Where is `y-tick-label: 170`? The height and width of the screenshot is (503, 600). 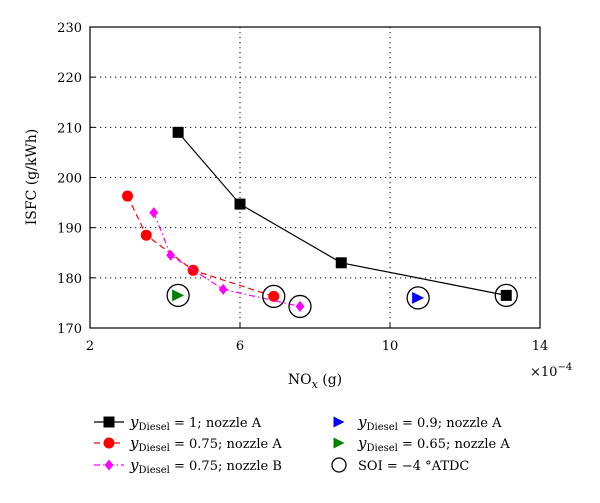 y-tick-label: 170 is located at coordinates (69, 329).